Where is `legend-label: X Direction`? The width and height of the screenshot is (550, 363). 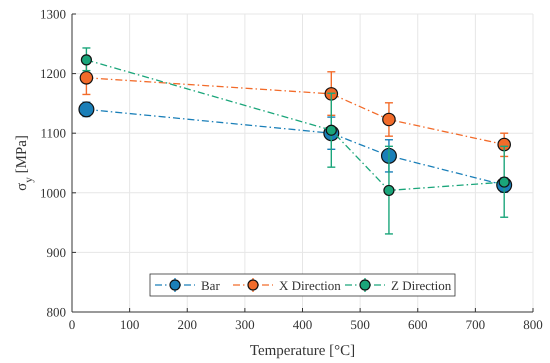 legend-label: X Direction is located at coordinates (310, 285).